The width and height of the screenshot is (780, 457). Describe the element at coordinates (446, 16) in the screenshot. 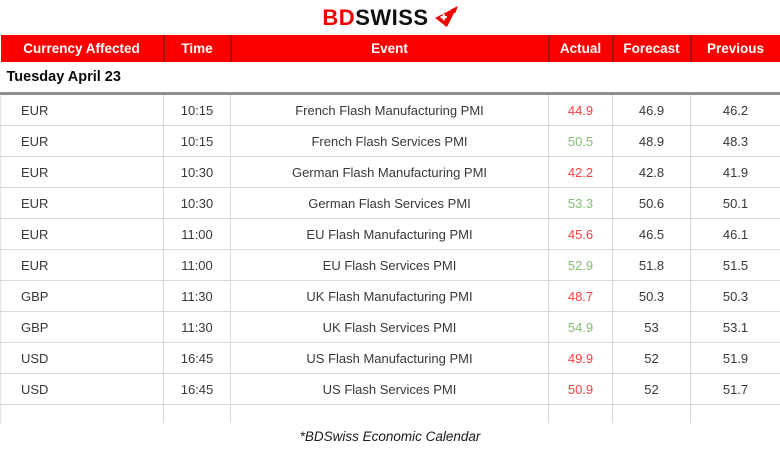

I see `bdswiss-arrow-icon` at that location.